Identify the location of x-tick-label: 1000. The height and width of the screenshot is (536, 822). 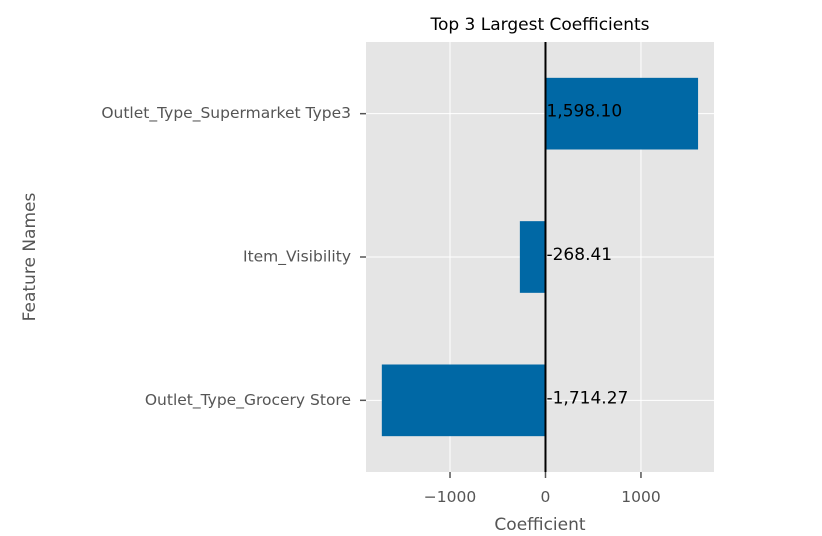
(640, 497).